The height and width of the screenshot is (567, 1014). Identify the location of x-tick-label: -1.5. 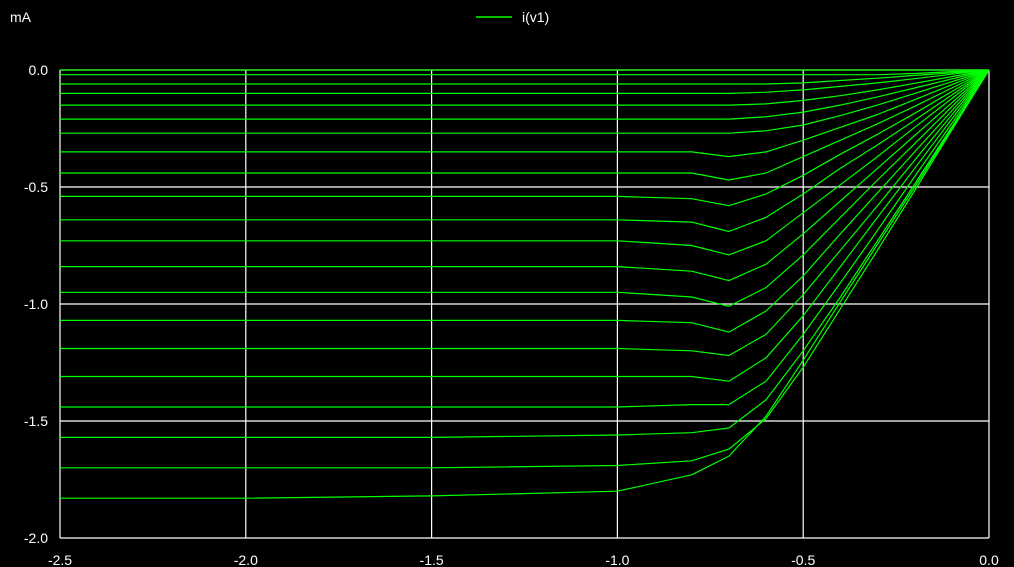
(432, 559).